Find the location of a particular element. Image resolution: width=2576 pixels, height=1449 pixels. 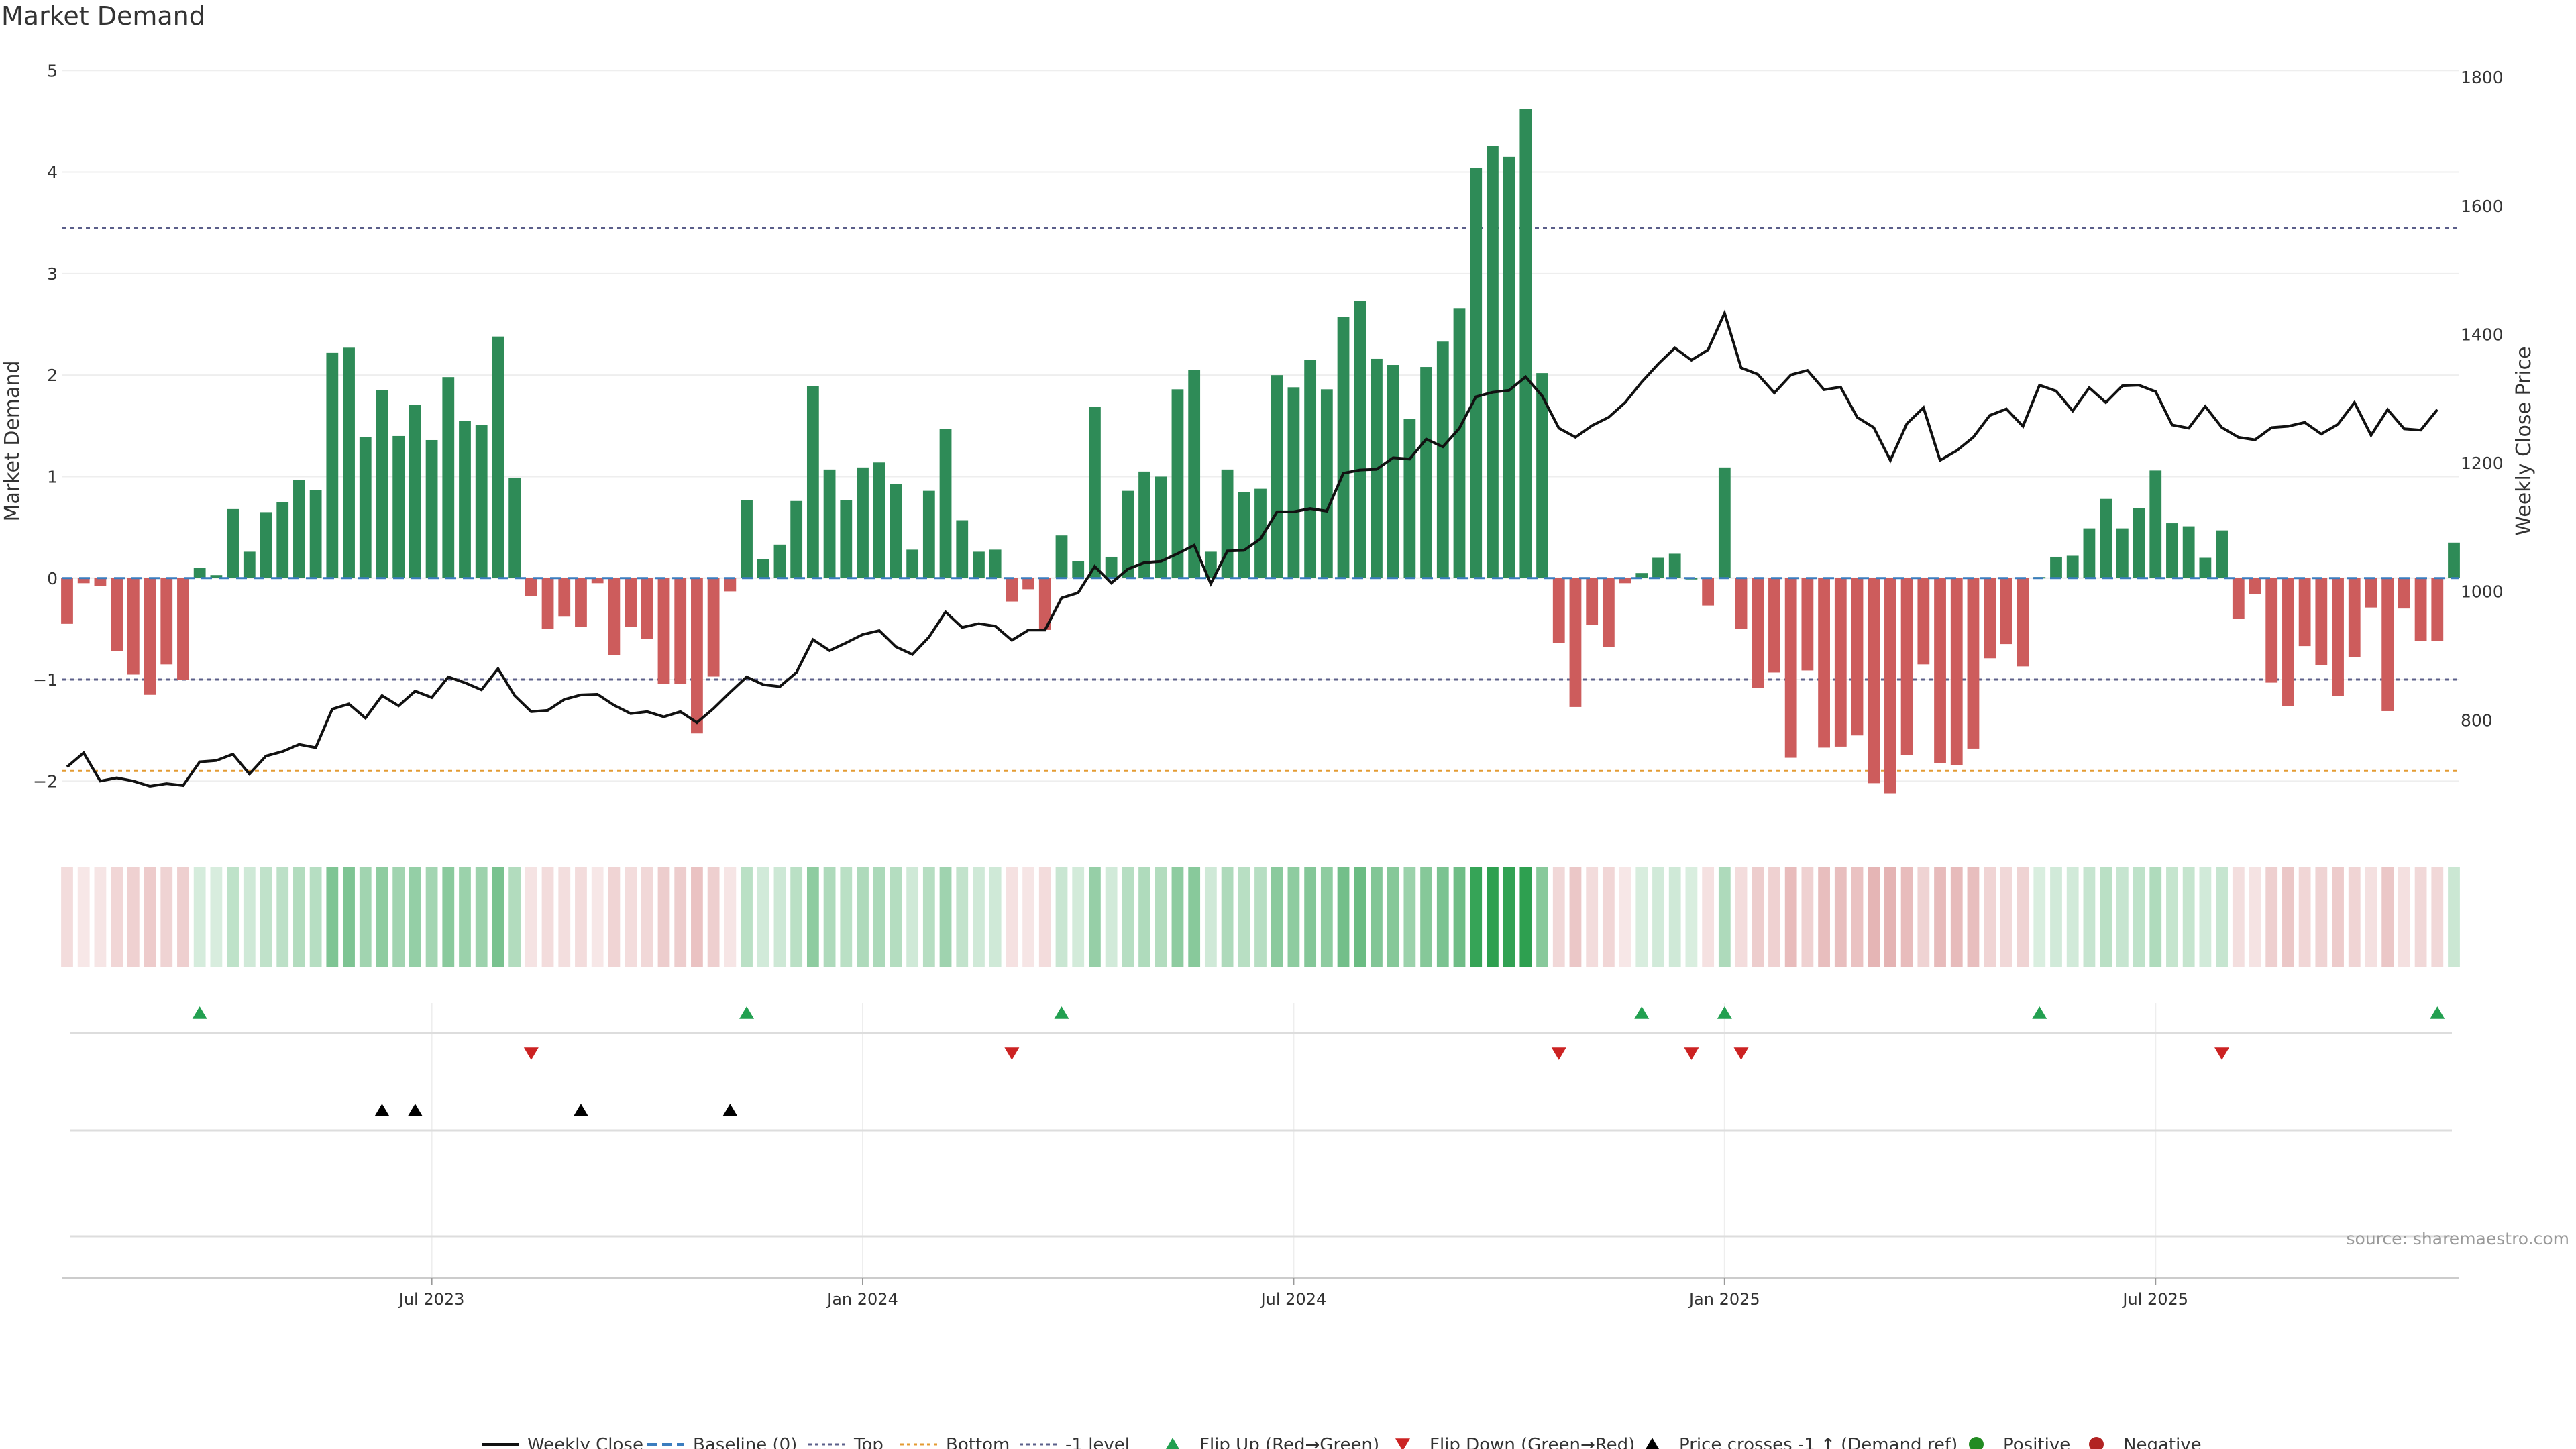

right-tick-label: 1800 is located at coordinates (2482, 77).